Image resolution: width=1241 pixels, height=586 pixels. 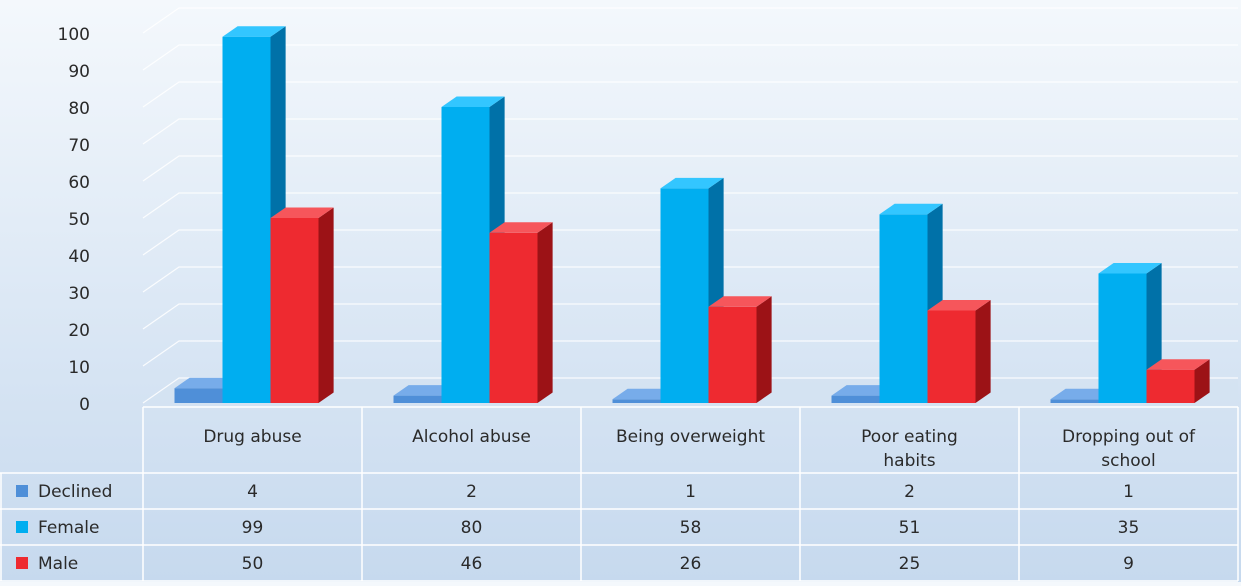 What do you see at coordinates (472, 528) in the screenshot?
I see `table-value: 80` at bounding box center [472, 528].